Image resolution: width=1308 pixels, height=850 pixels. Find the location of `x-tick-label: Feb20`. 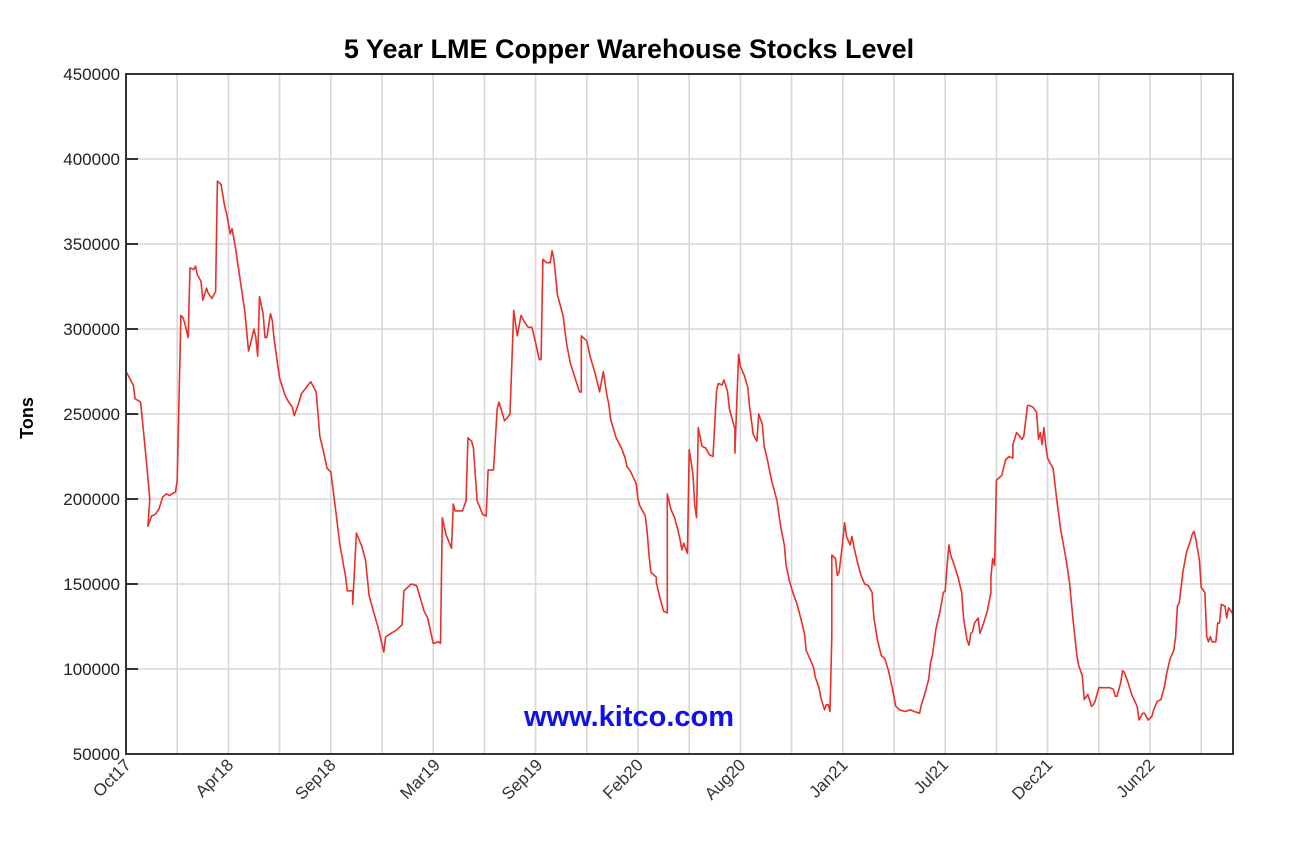

x-tick-label: Feb20 is located at coordinates (623, 779).